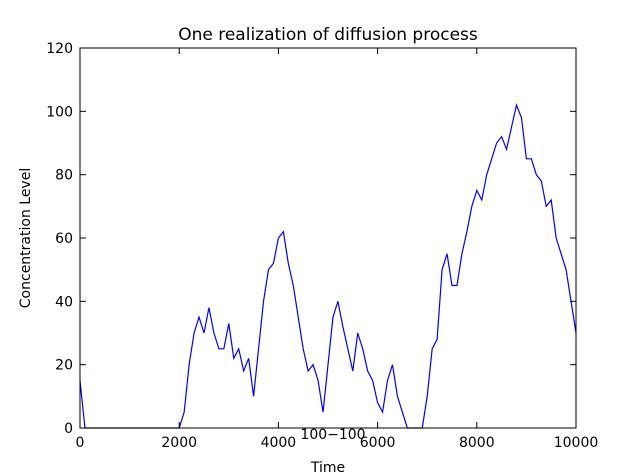  I want to click on y-tick-label: 40, so click(64, 302).